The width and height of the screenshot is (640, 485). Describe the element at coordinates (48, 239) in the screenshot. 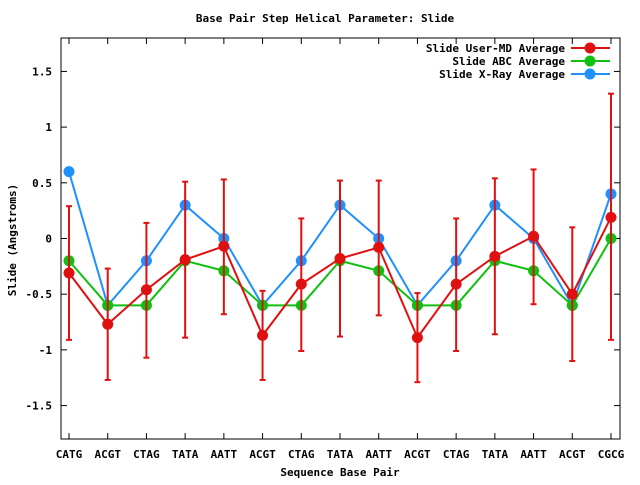

I see `y-tick-label: 0` at that location.